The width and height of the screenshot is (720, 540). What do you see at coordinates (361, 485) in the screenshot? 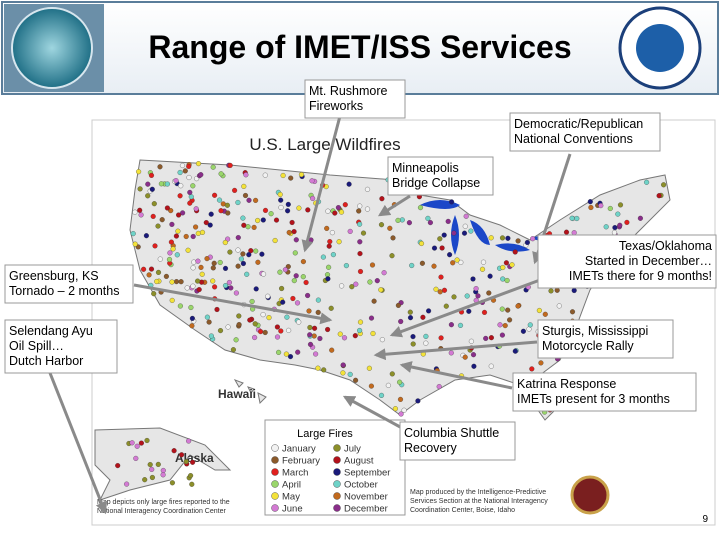
I see `legend-label: October` at bounding box center [361, 485].